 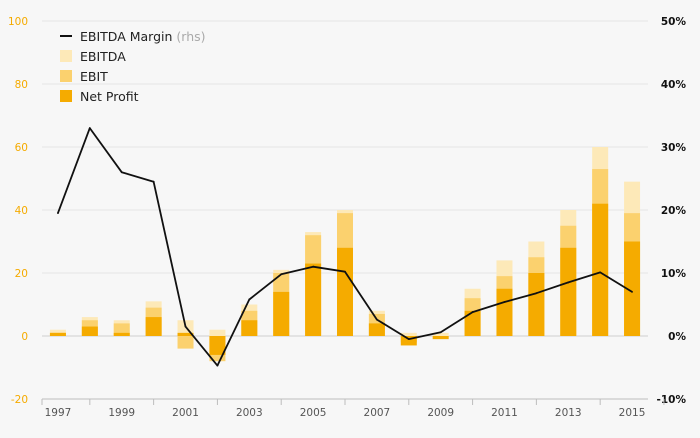 I want to click on legend-rhs-note: (rhs), so click(x=191, y=36).